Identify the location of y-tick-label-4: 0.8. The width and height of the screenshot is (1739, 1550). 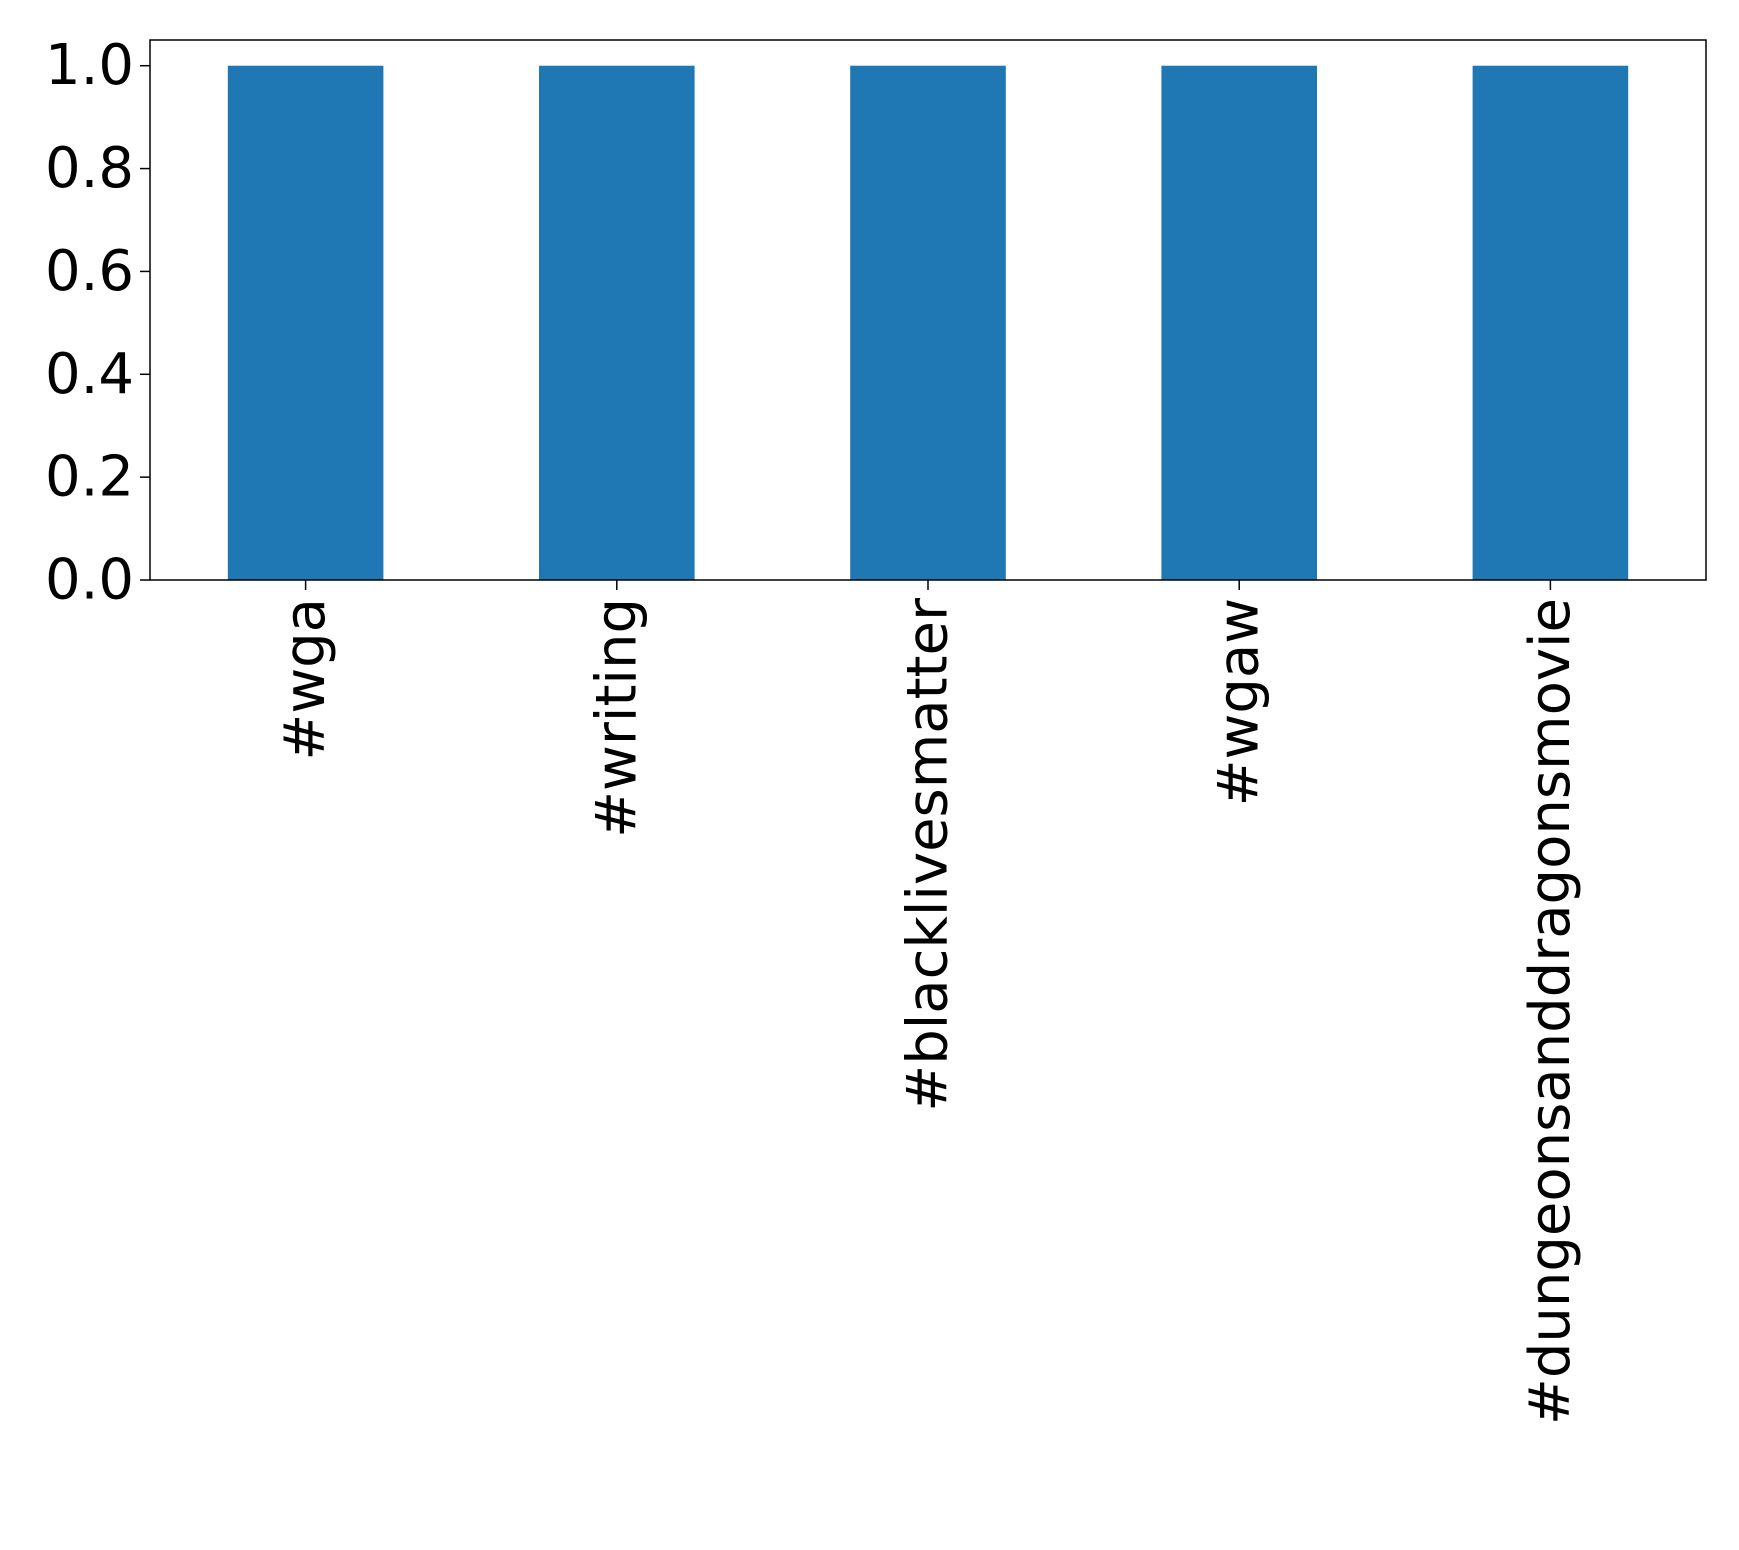
(89, 168).